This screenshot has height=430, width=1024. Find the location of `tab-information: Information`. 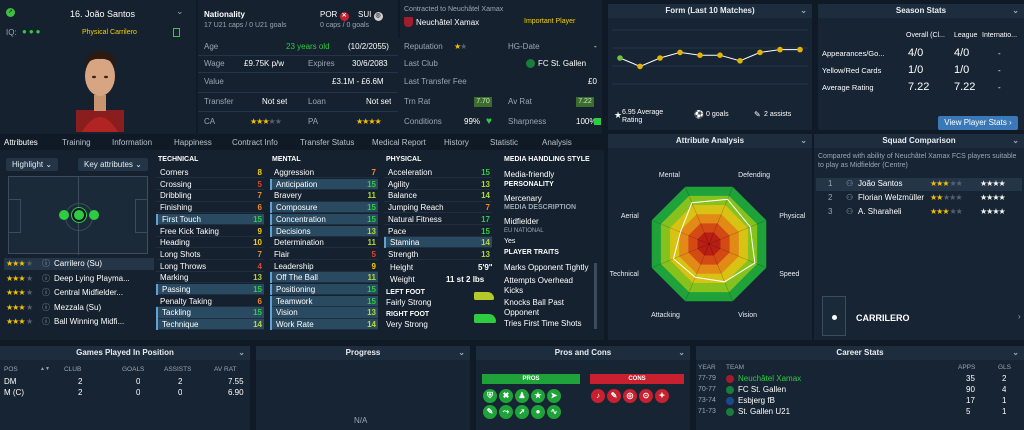

tab-information: Information is located at coordinates (132, 142).